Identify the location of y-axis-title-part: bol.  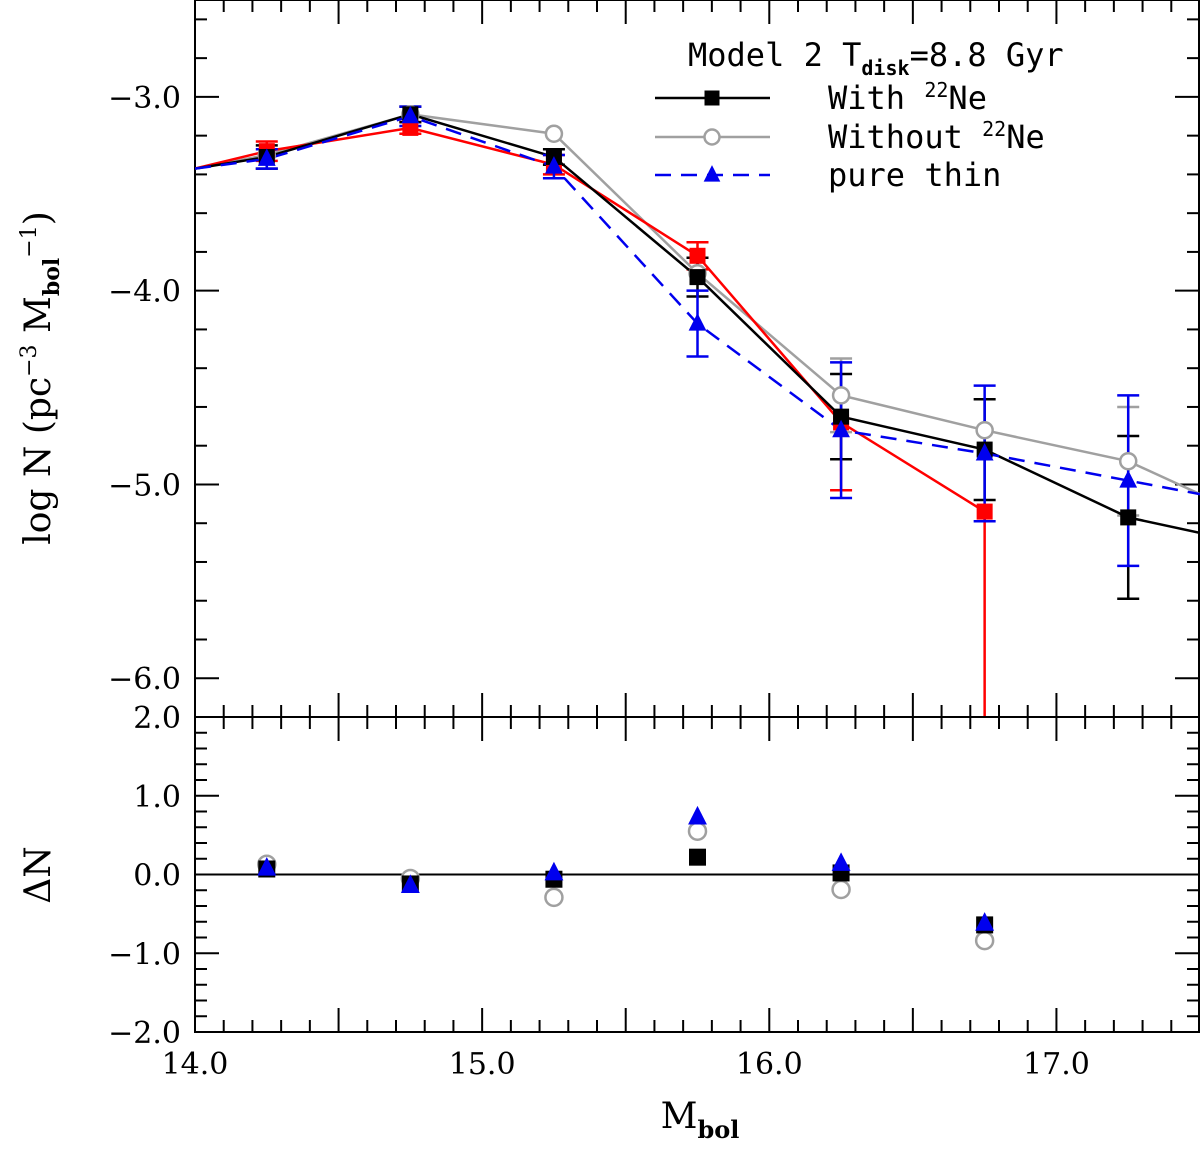
(52, 277).